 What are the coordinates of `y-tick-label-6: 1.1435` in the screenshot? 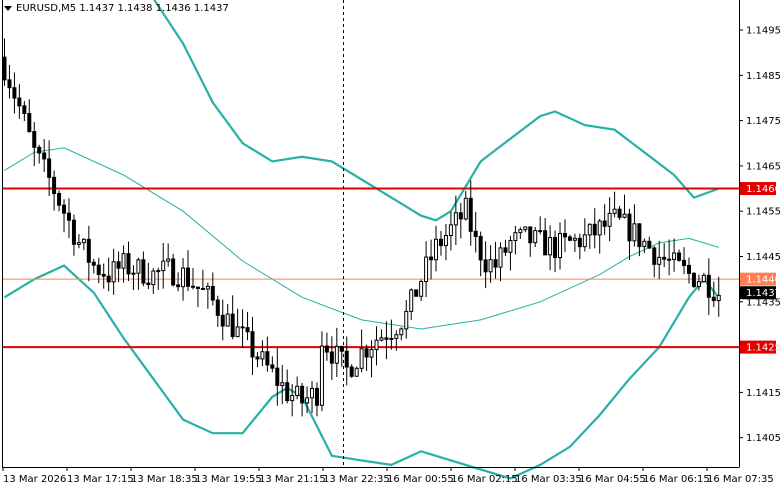 It's located at (763, 302).